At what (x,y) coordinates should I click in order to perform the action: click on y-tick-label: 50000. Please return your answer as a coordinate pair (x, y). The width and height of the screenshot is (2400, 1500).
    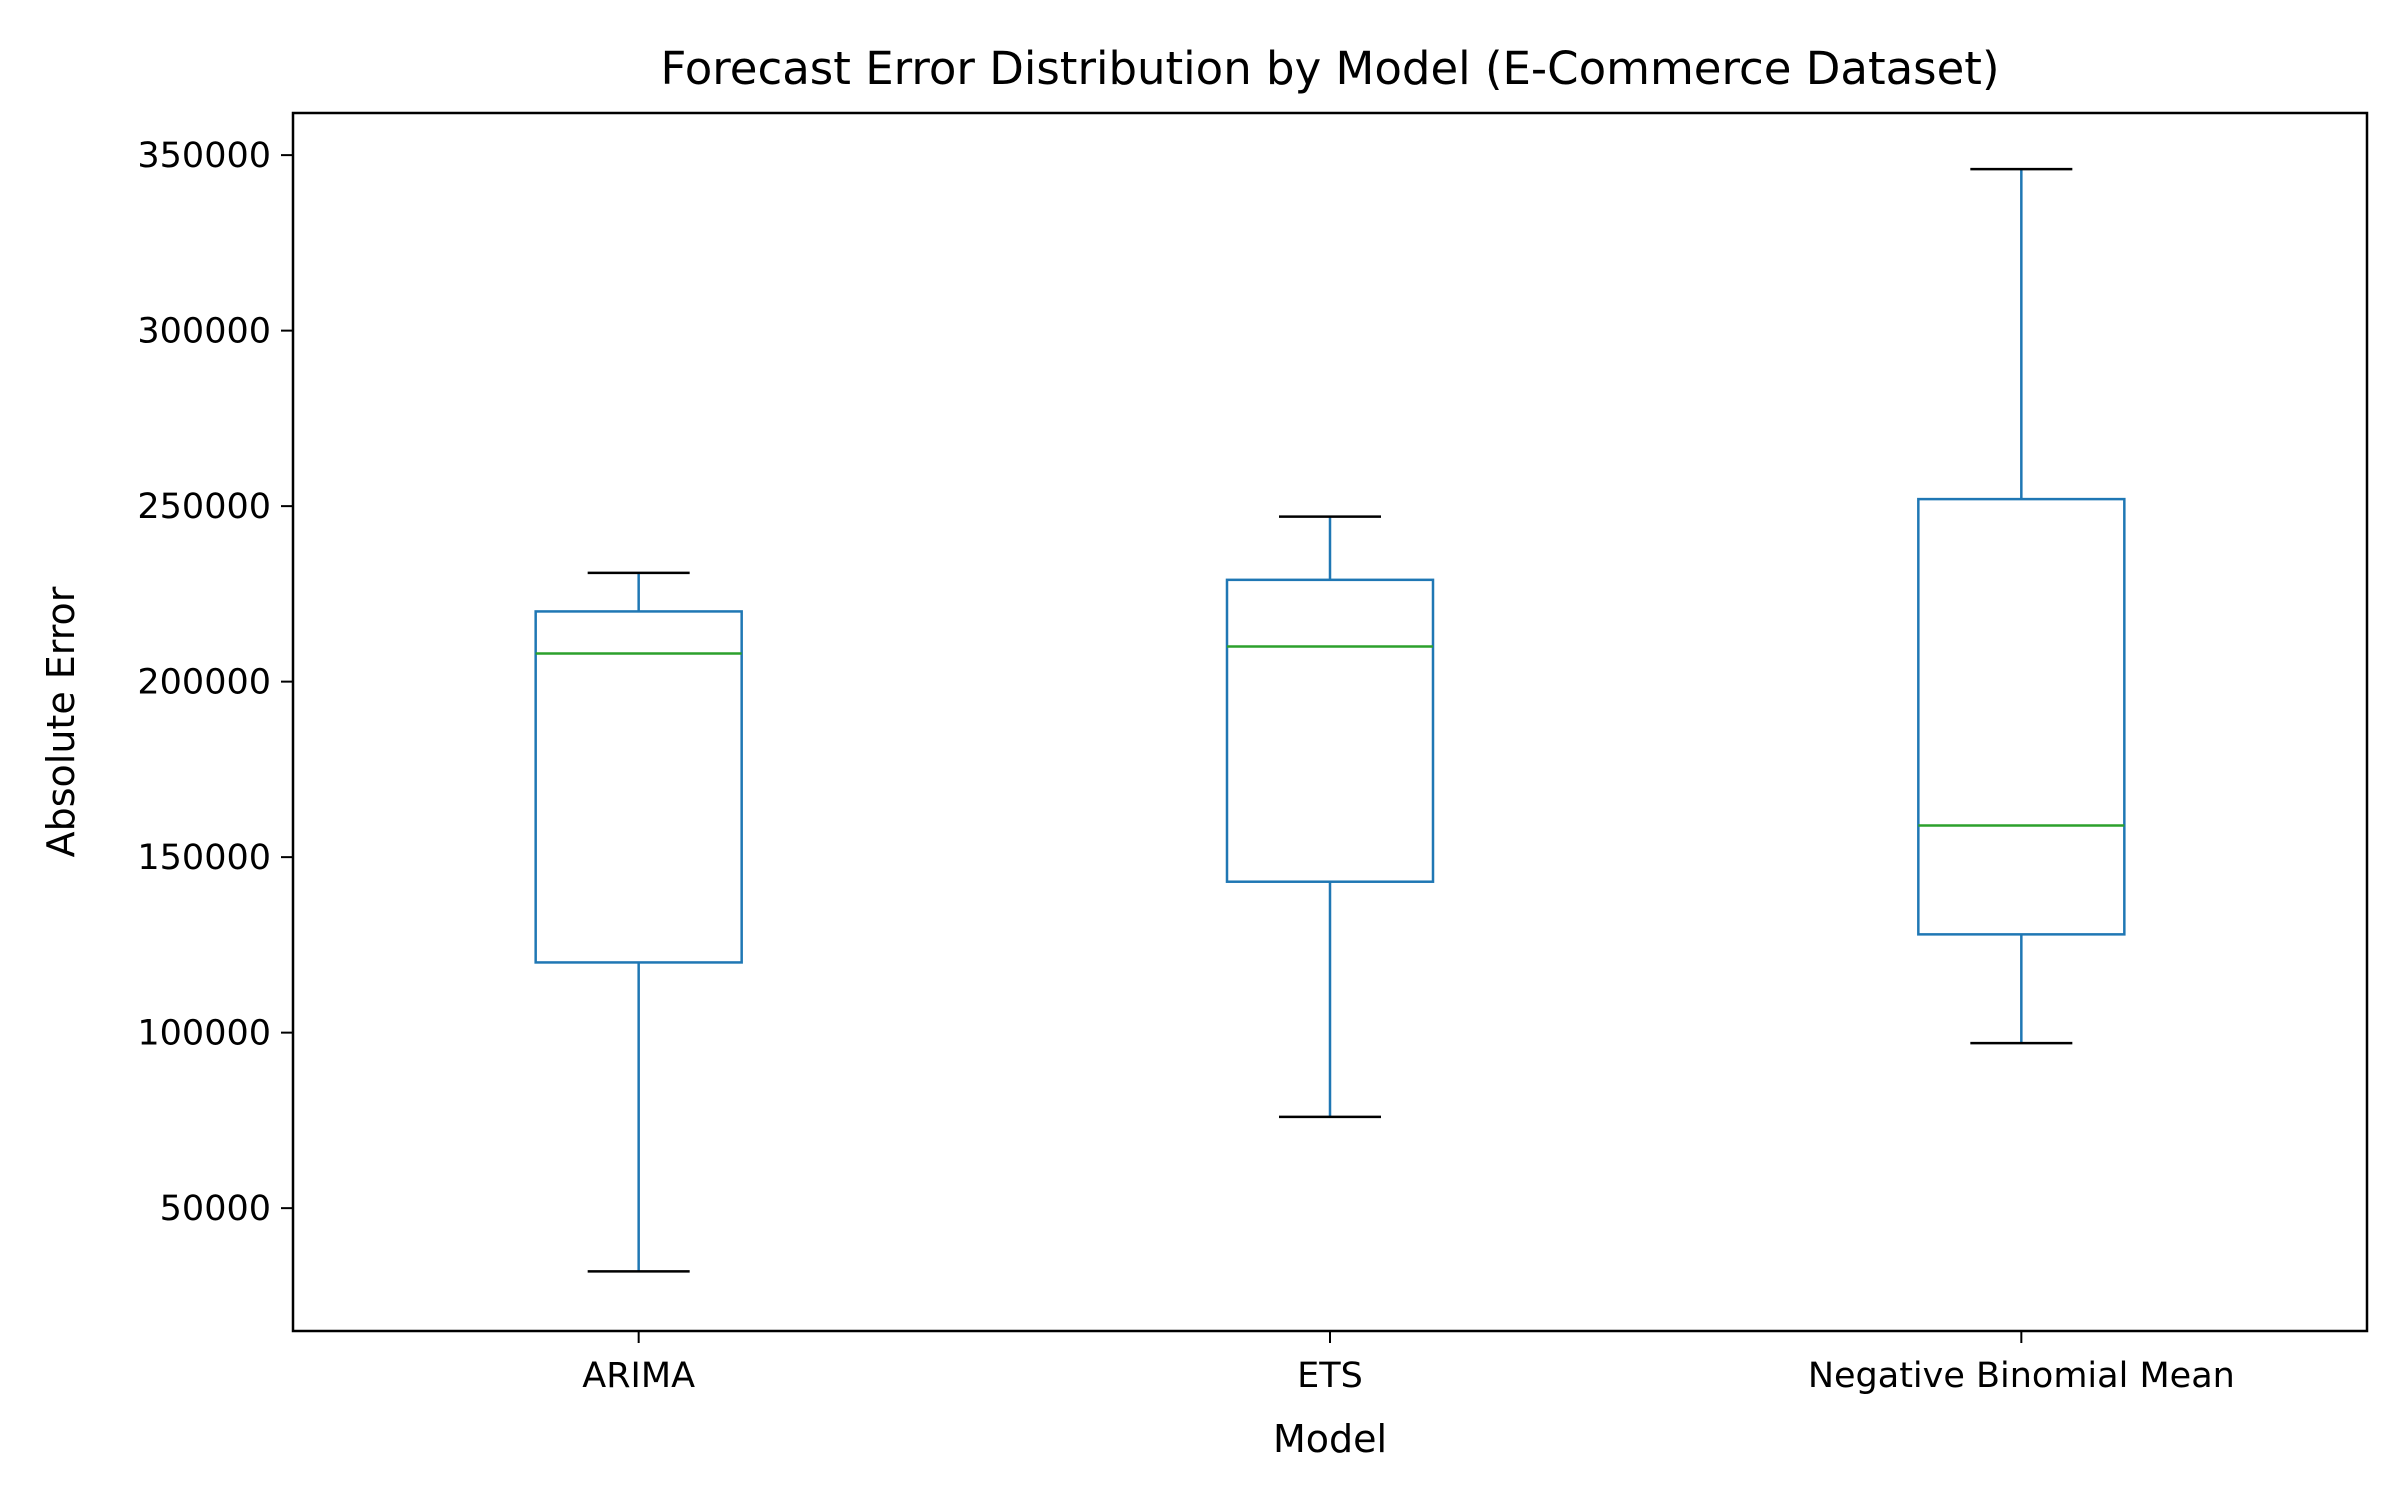
    Looking at the image, I should click on (215, 1209).